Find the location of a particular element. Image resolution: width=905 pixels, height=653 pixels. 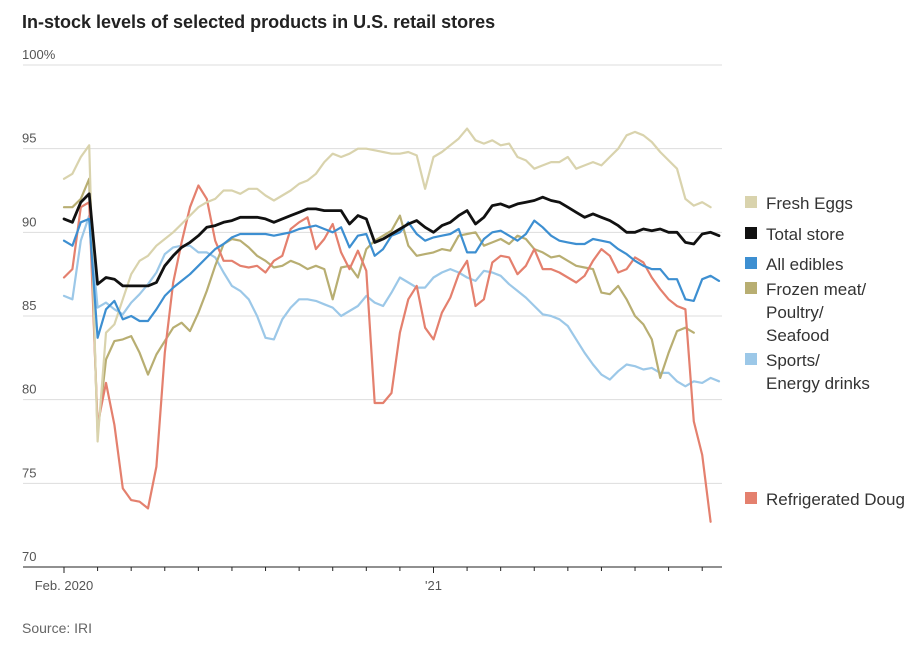

series-line-total-store is located at coordinates (391, 240).